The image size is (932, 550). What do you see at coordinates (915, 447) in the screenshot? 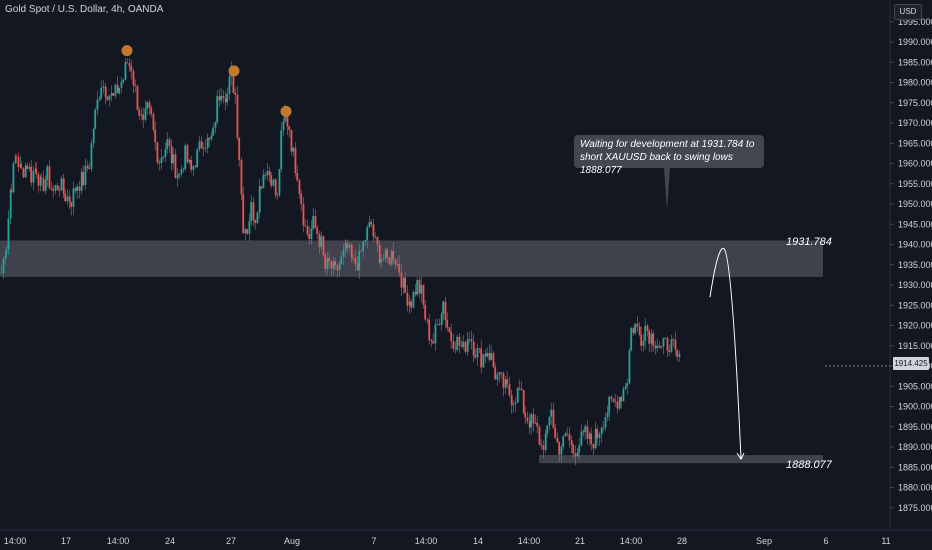
I see `price-tick-label: 1890.000` at bounding box center [915, 447].